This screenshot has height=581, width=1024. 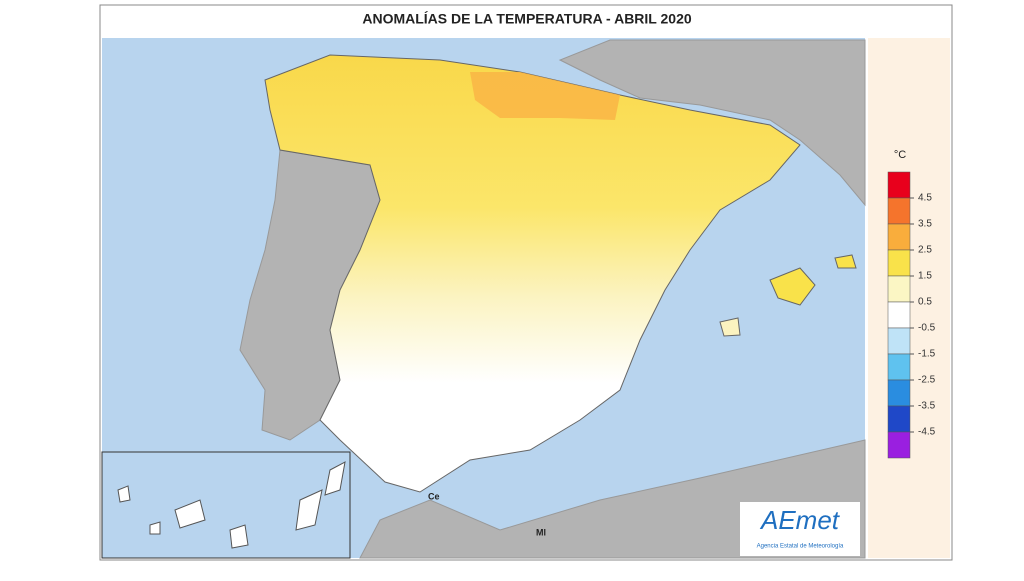 I want to click on legend-label: -1.5, so click(x=927, y=354).